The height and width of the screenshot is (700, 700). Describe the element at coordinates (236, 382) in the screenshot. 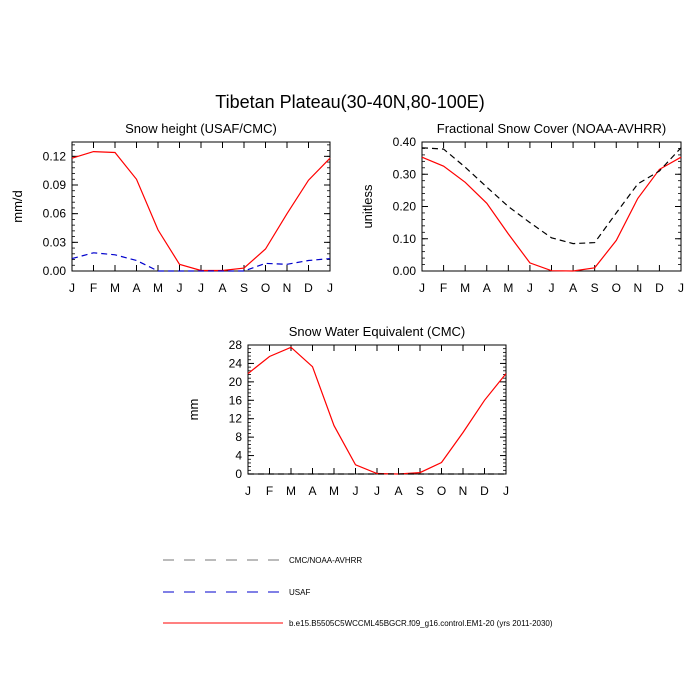

I see `y-tick-label: 20` at that location.